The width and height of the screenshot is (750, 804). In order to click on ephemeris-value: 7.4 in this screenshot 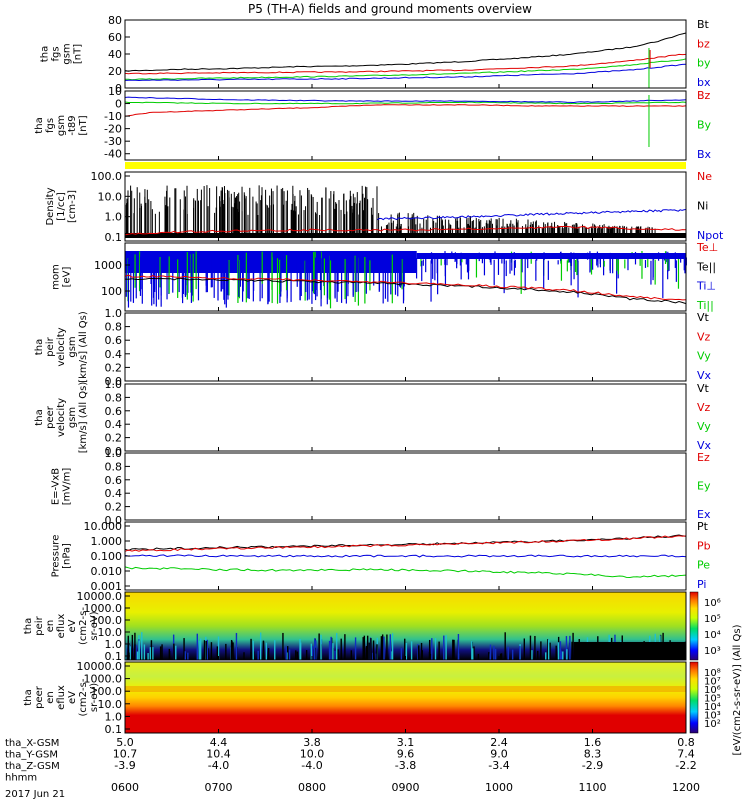, I will do `click(686, 754)`.